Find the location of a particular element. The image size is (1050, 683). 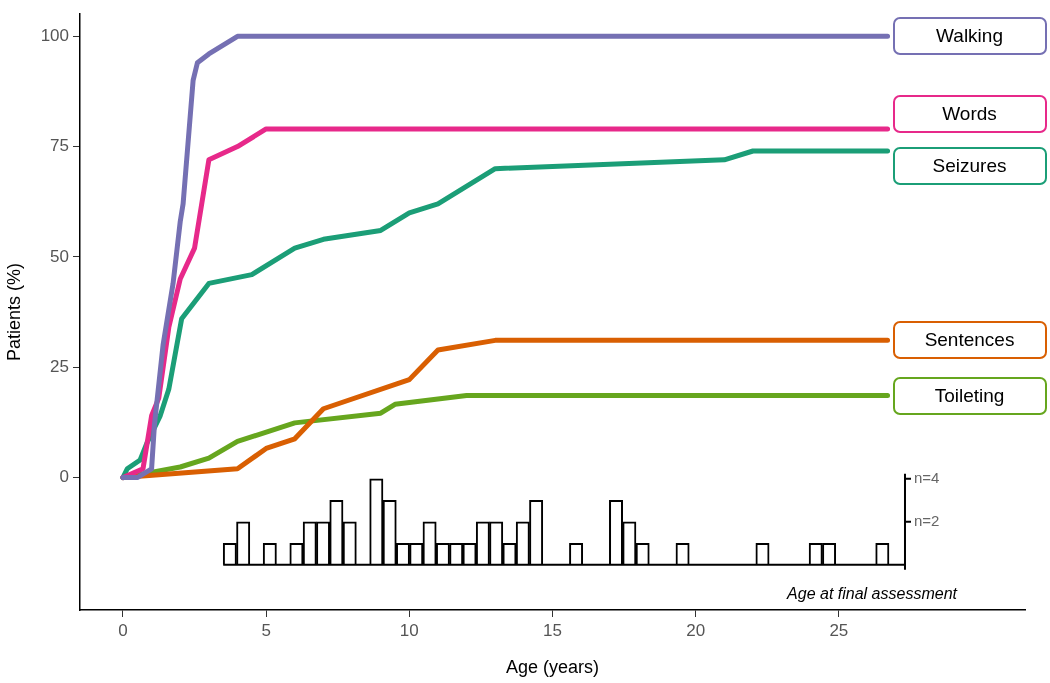

x-tick-label: 0 is located at coordinates (123, 630).